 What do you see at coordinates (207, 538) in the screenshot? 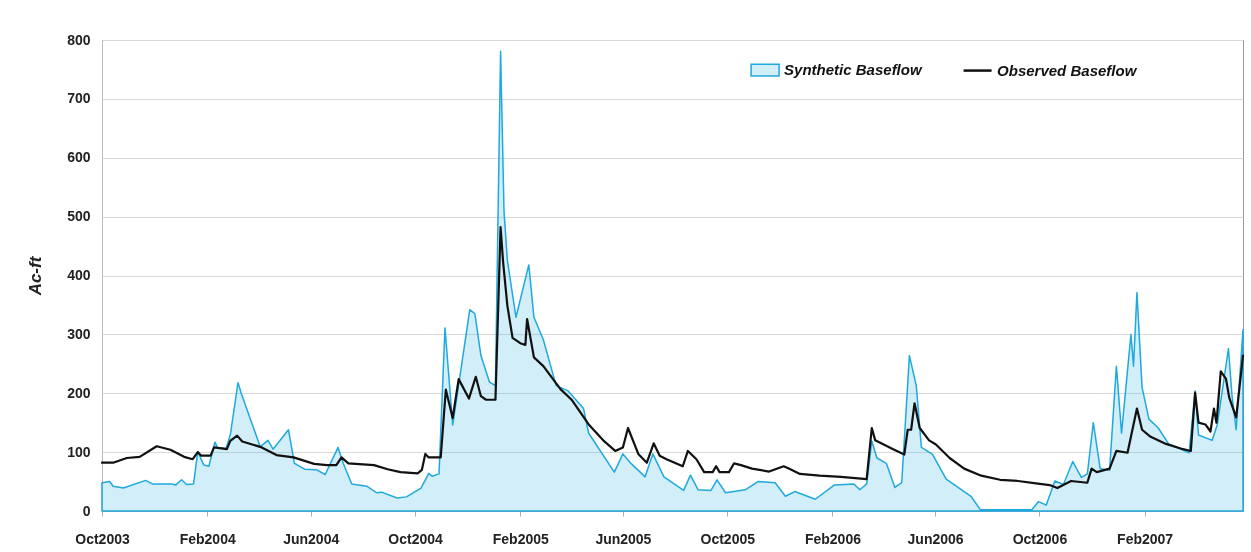
I see `x-tick-label: Feb2004` at bounding box center [207, 538].